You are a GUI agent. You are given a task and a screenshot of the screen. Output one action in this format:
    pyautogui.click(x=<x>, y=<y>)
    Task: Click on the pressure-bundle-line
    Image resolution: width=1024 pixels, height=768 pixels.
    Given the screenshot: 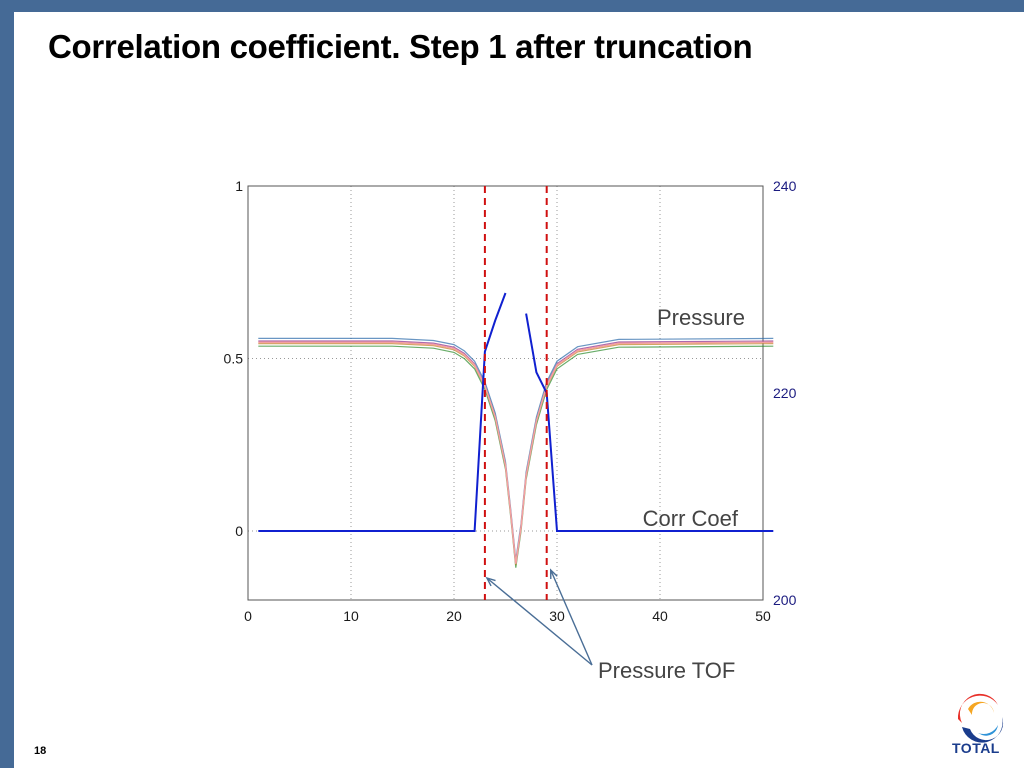 What is the action you would take?
    pyautogui.click(x=516, y=456)
    